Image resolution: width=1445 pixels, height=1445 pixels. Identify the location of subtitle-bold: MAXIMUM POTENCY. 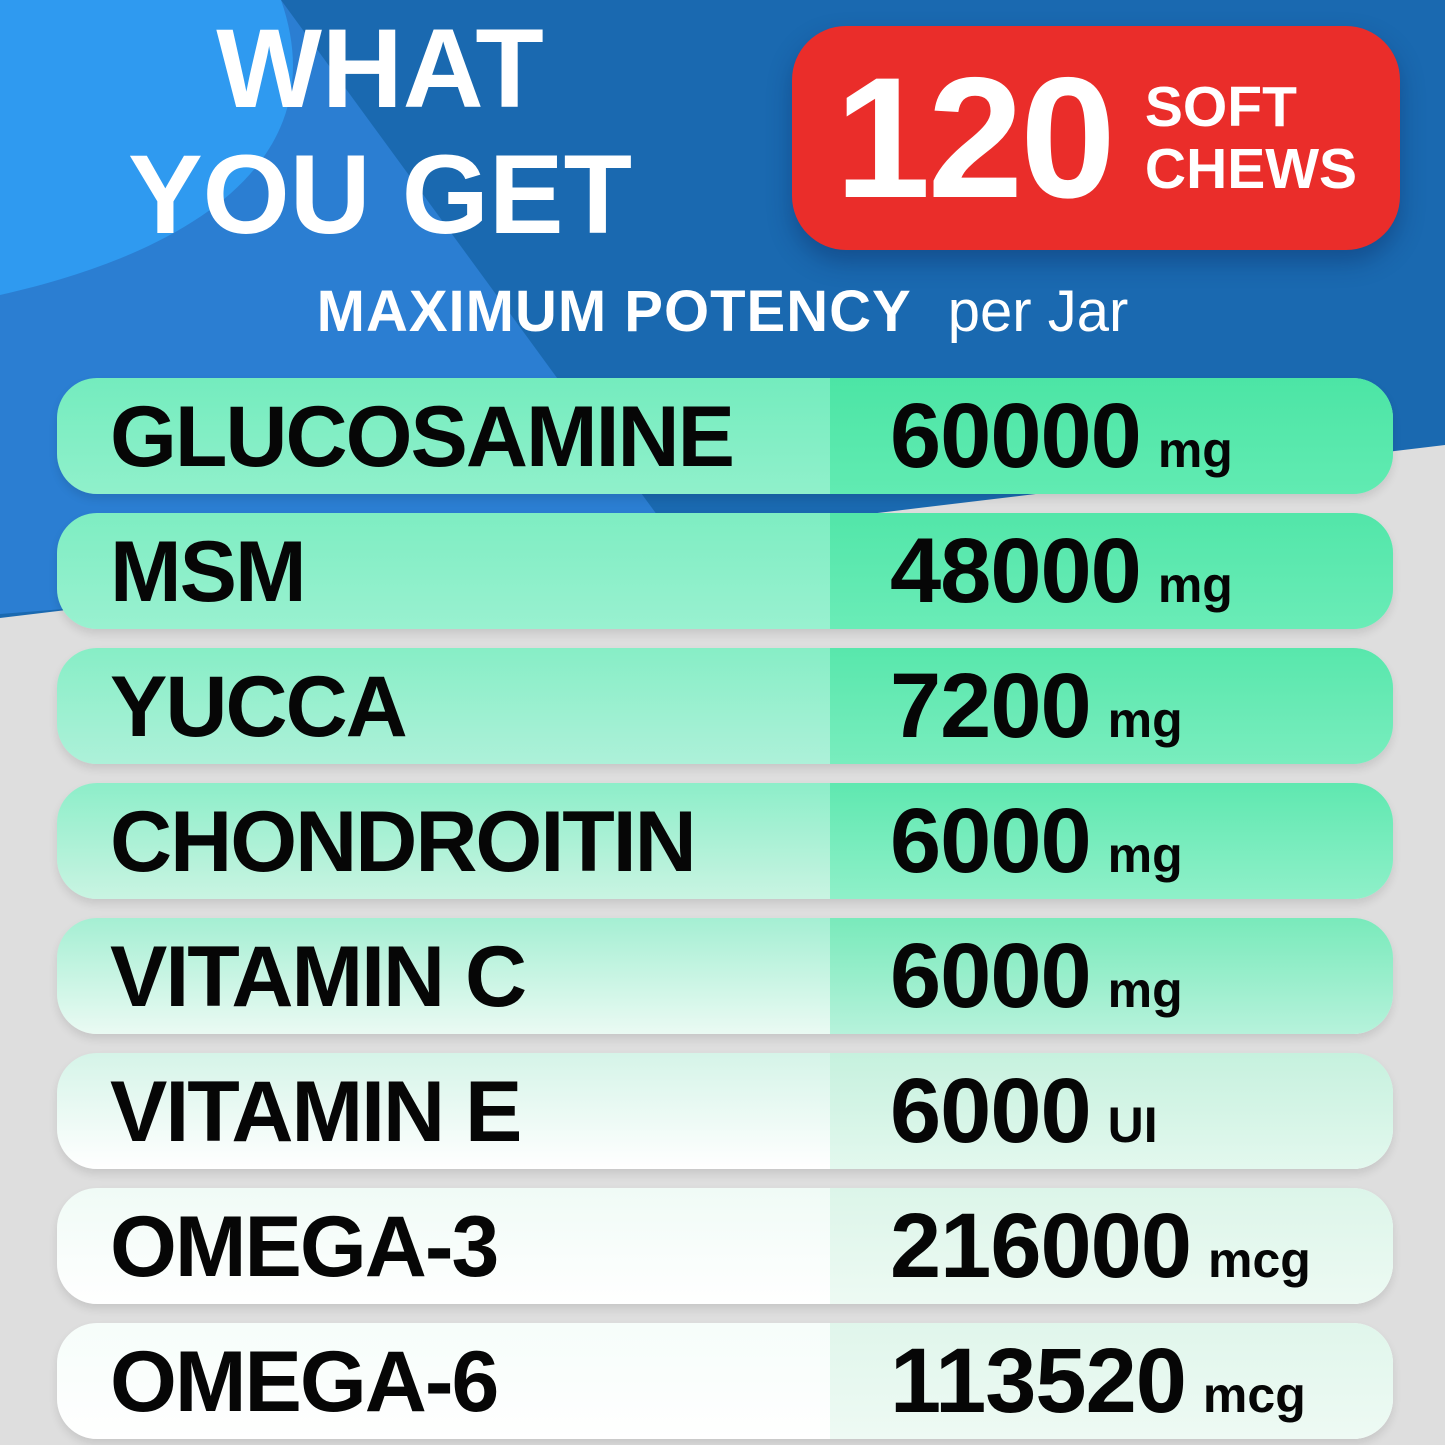
(614, 311).